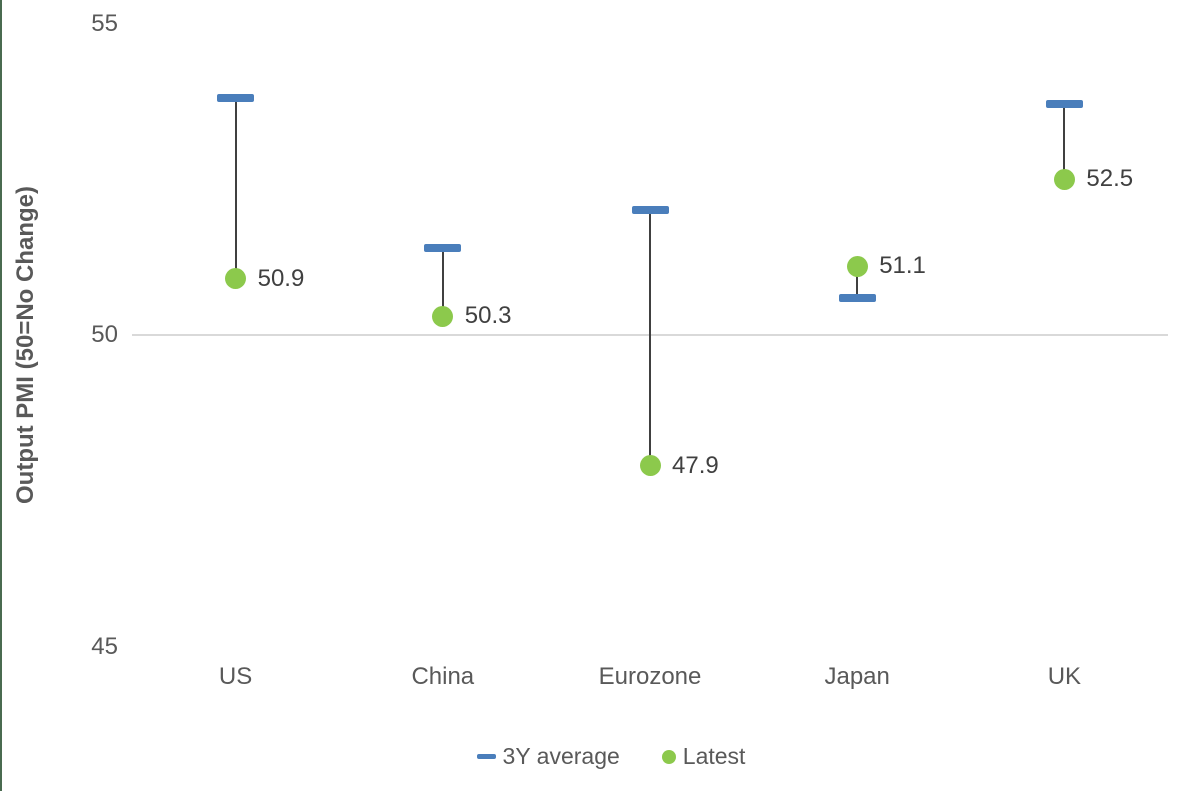 Image resolution: width=1190 pixels, height=791 pixels. I want to click on latest-marker-china, so click(443, 316).